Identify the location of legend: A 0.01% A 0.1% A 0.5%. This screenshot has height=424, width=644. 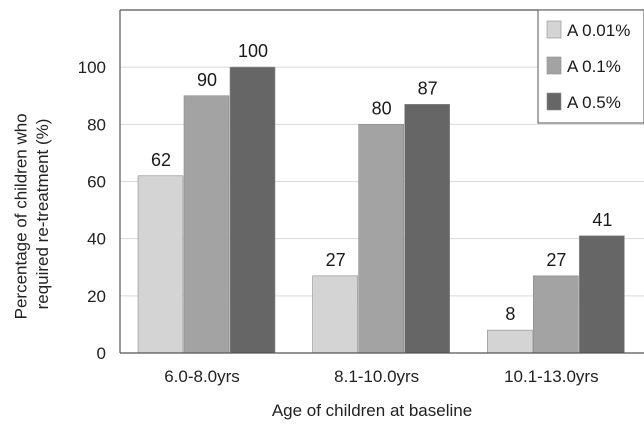
(590, 66).